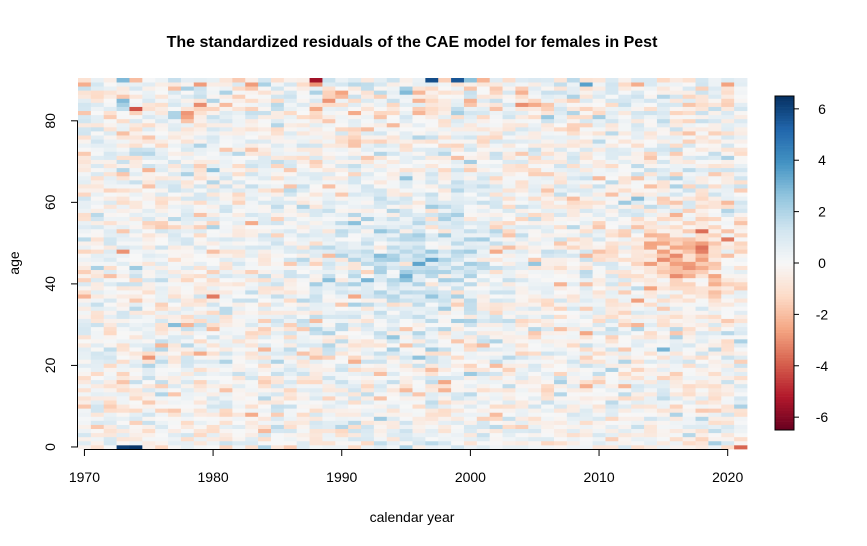 The image size is (867, 546). I want to click on colorbar-swatch, so click(784, 131).